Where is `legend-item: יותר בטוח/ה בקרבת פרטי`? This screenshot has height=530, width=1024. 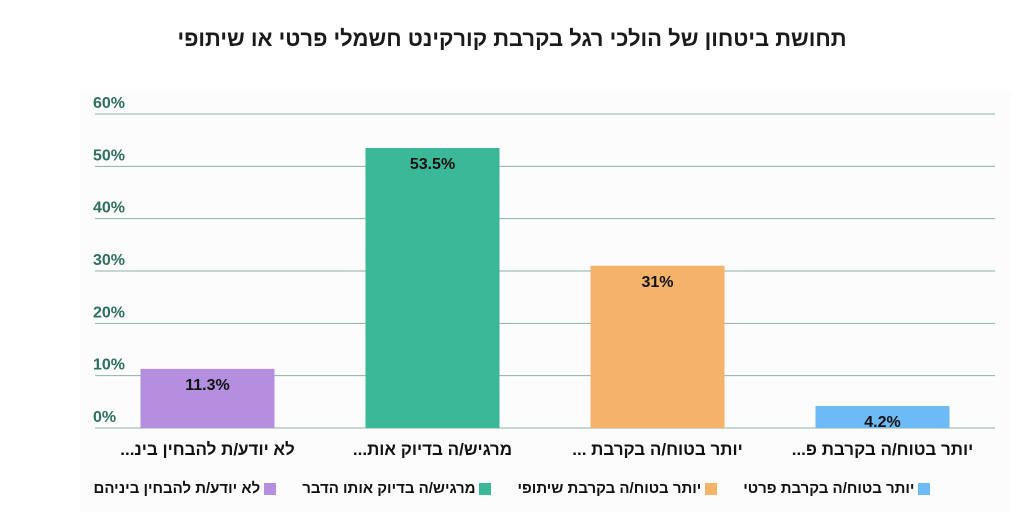 legend-item: יותר בטוח/ה בקרבת פרטי is located at coordinates (837, 488).